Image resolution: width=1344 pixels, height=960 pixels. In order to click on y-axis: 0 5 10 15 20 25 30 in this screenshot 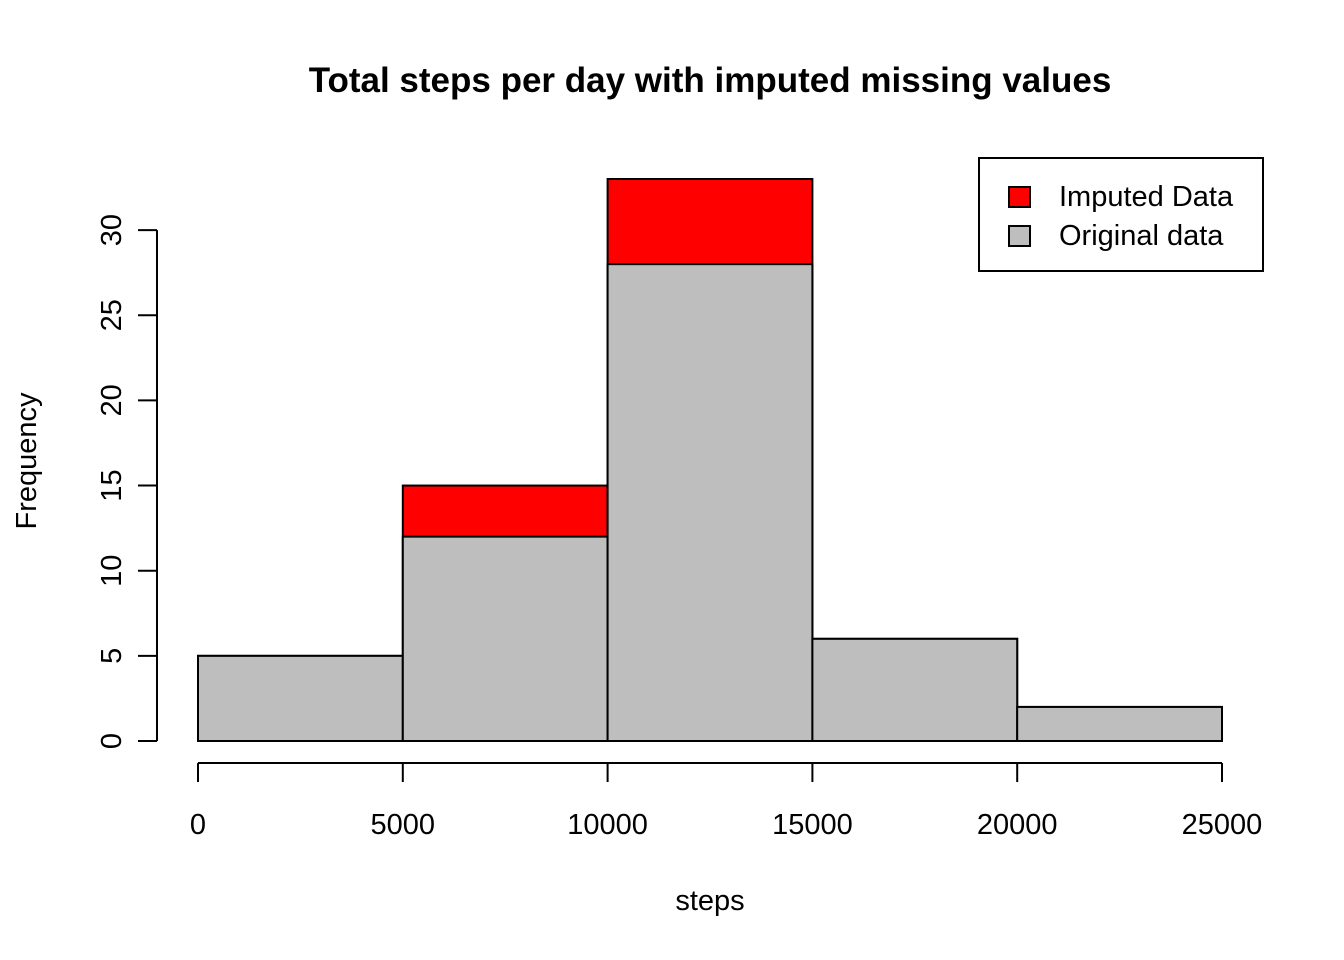, I will do `click(127, 481)`.